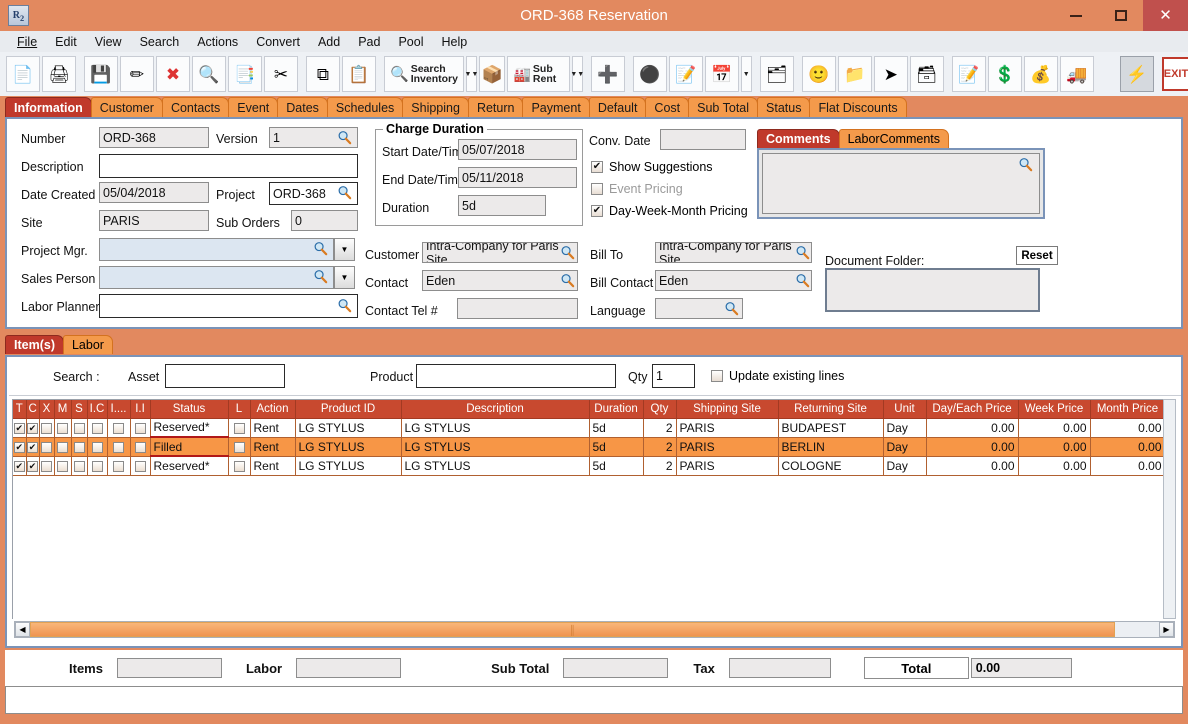  I want to click on menu-help: Help, so click(454, 41).